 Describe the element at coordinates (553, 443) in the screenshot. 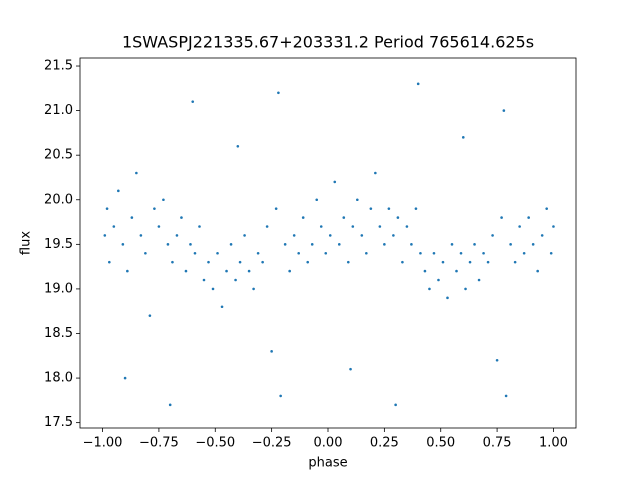

I see `x-tick-label: 1.00` at that location.